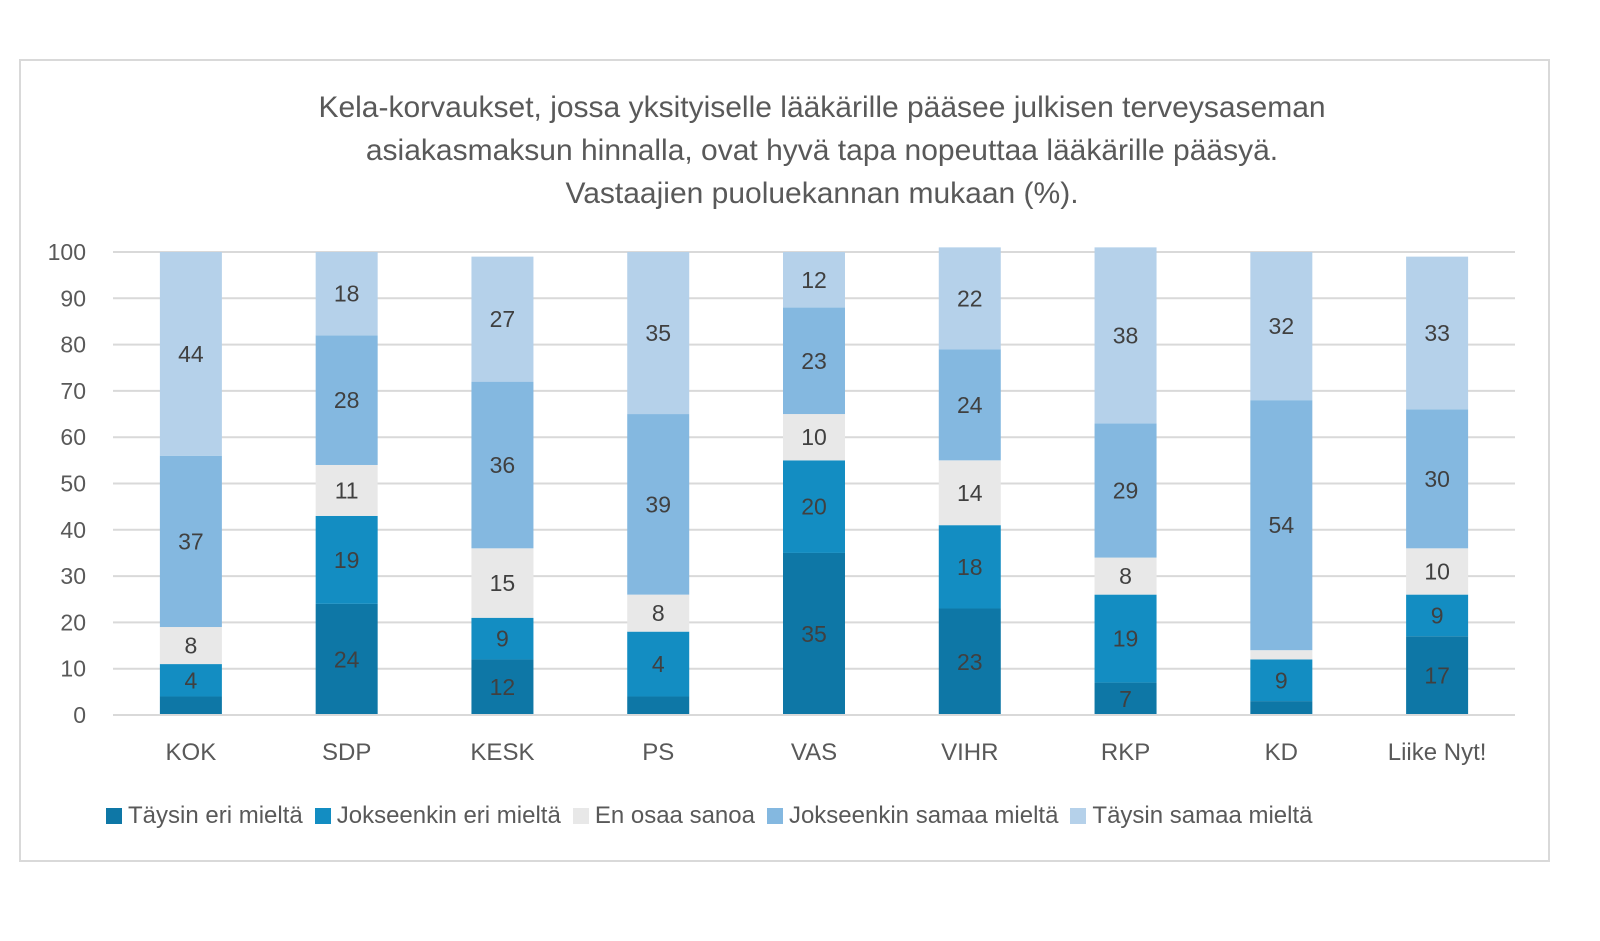  What do you see at coordinates (73, 669) in the screenshot?
I see `y-tick-label: 10` at bounding box center [73, 669].